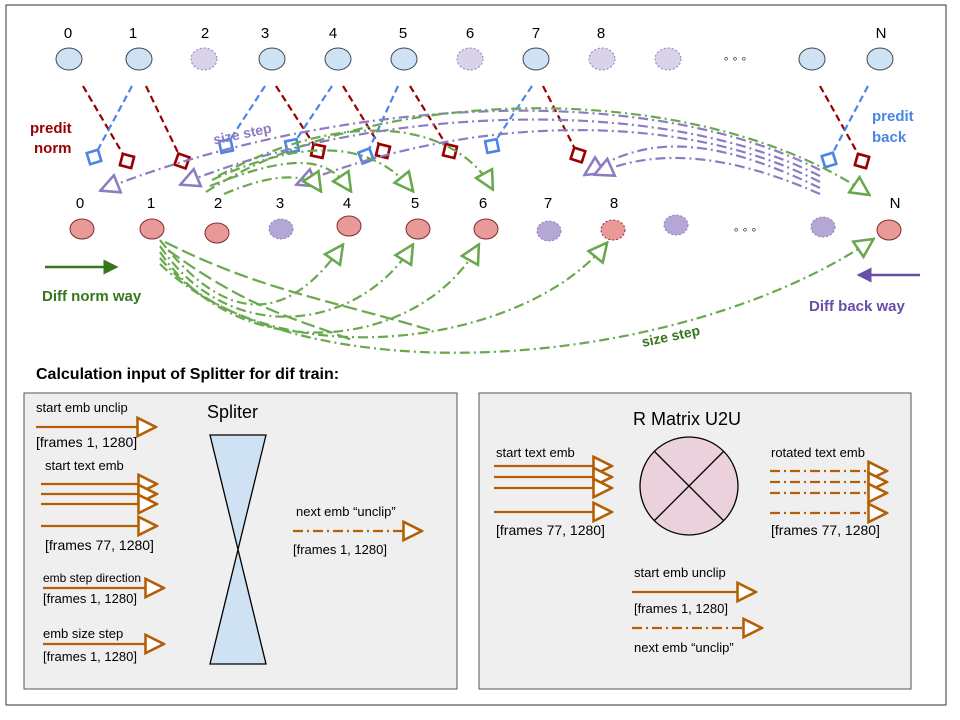 Image resolution: width=960 pixels, height=720 pixels. I want to click on bottom-node-label: N, so click(895, 203).